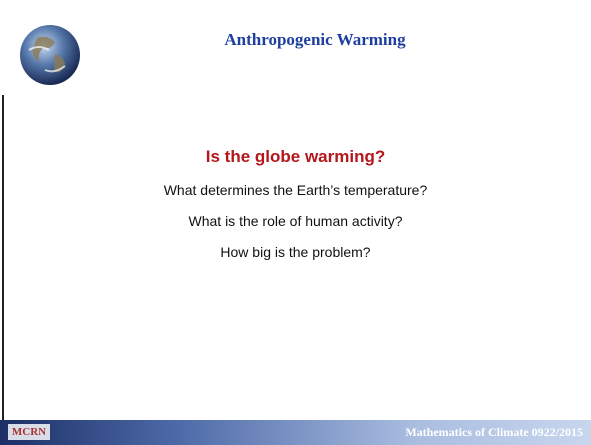 Image resolution: width=591 pixels, height=445 pixels. What do you see at coordinates (50, 55) in the screenshot?
I see `globe-icon` at bounding box center [50, 55].